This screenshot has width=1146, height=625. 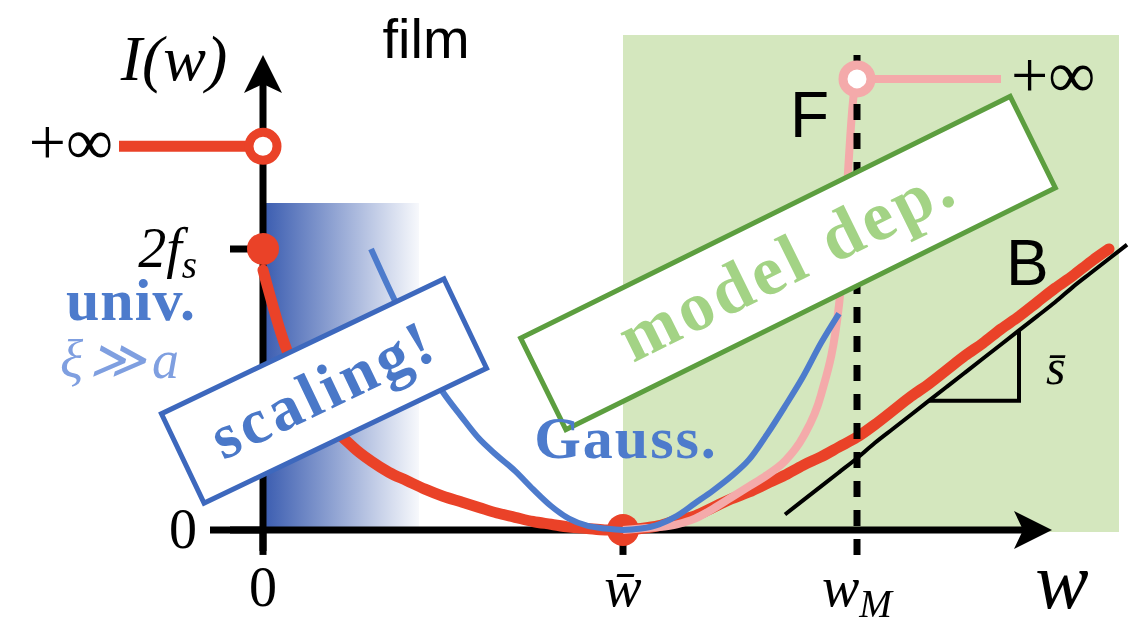 I want to click on series-label: F, so click(x=809, y=114).